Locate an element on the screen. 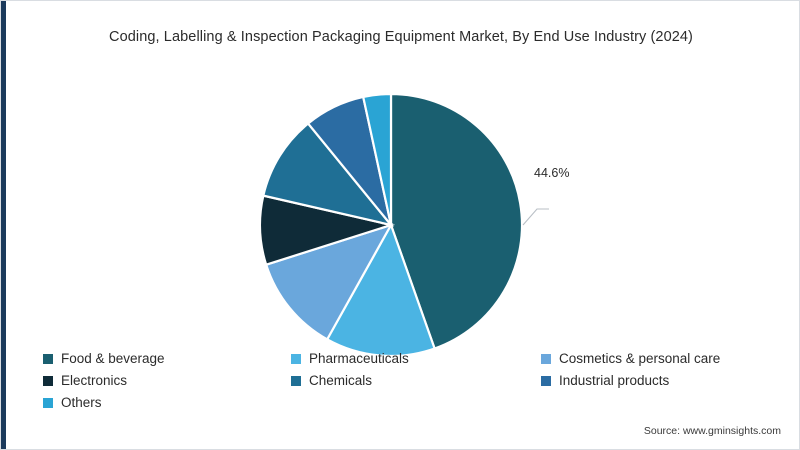 Image resolution: width=800 pixels, height=450 pixels. legend-item-label: Others is located at coordinates (81, 402).